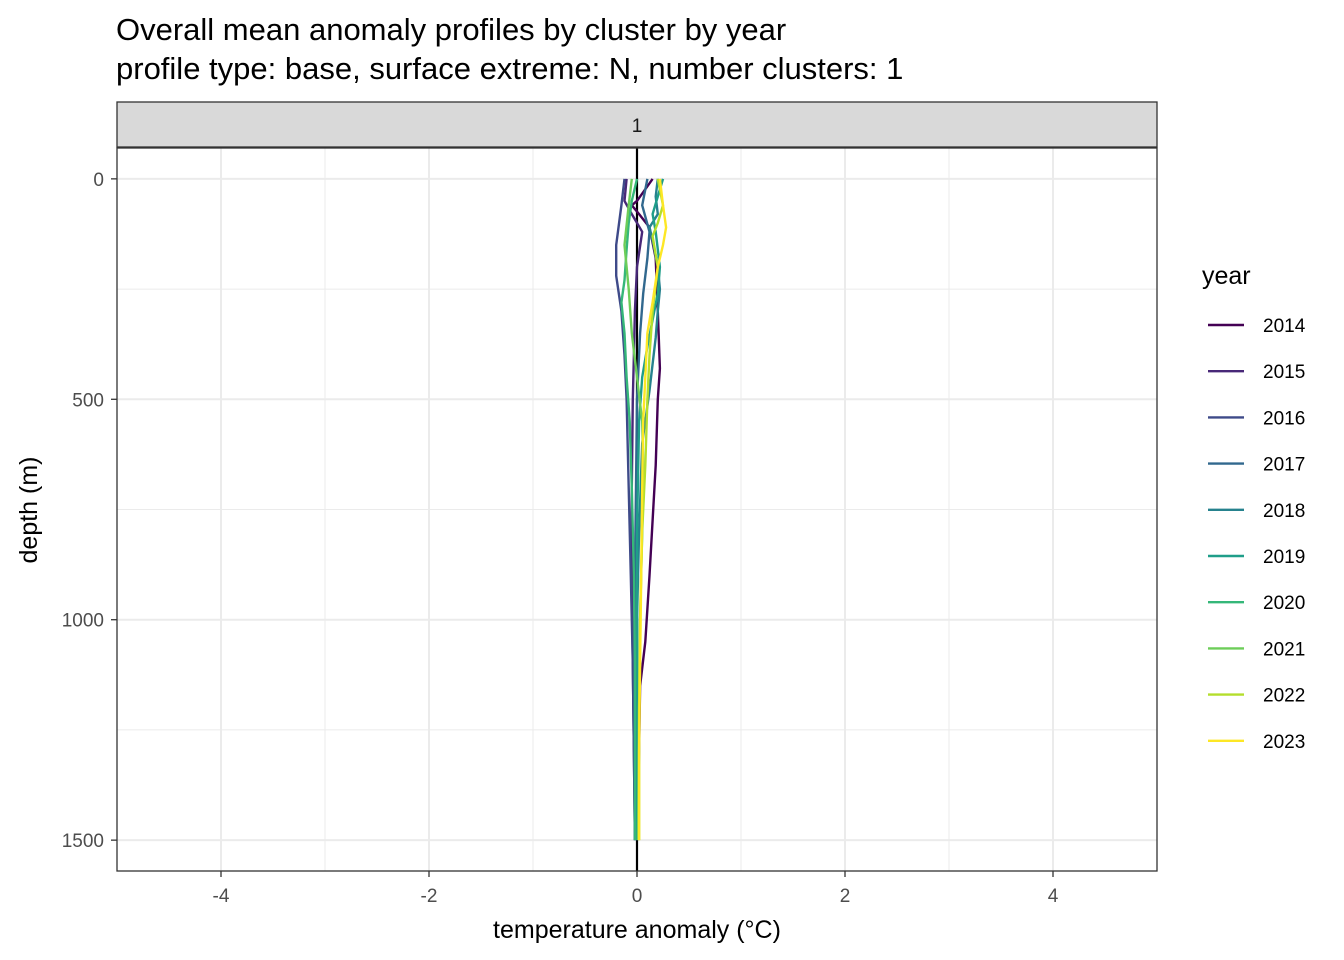  Describe the element at coordinates (1053, 896) in the screenshot. I see `x-tick-label: 4` at that location.